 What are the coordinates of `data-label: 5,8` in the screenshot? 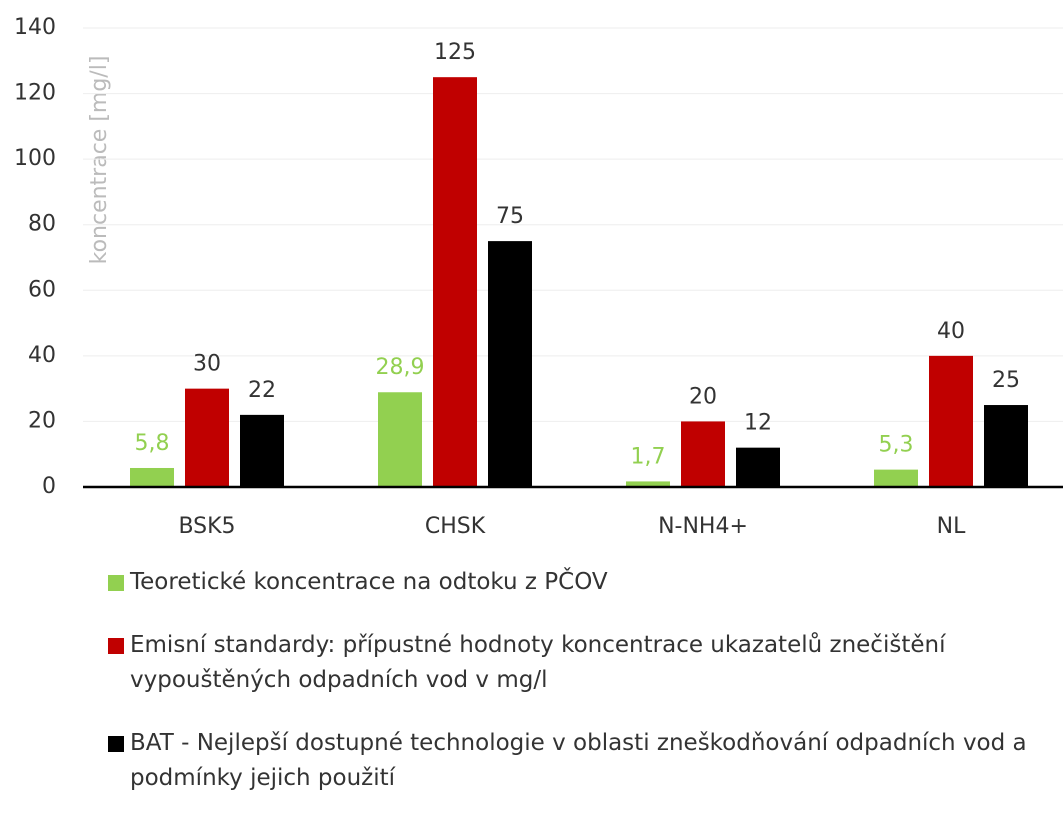 It's located at (152, 443).